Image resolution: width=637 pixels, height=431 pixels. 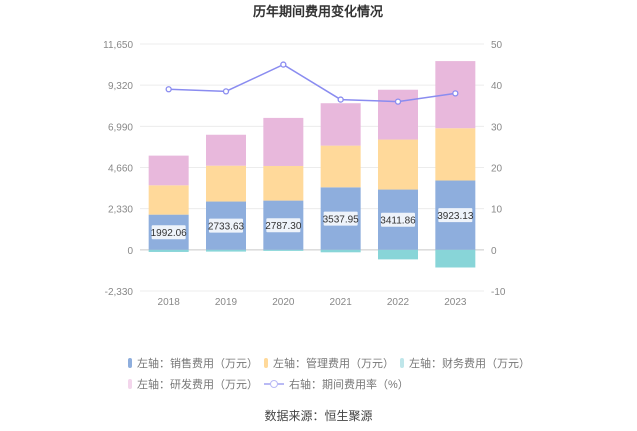 I want to click on right-tick-label: -10, so click(x=498, y=292).